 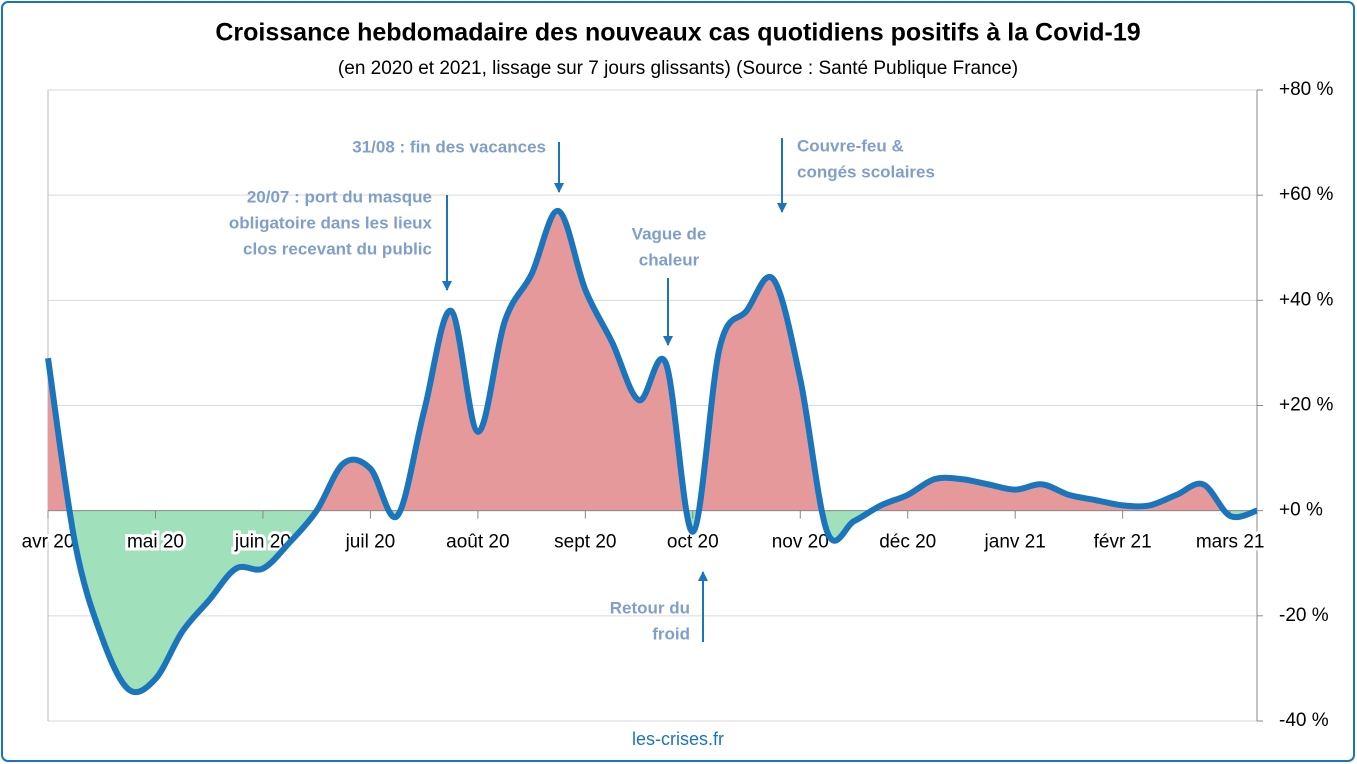 I want to click on x-tick-label: mars 21, so click(x=1230, y=542).